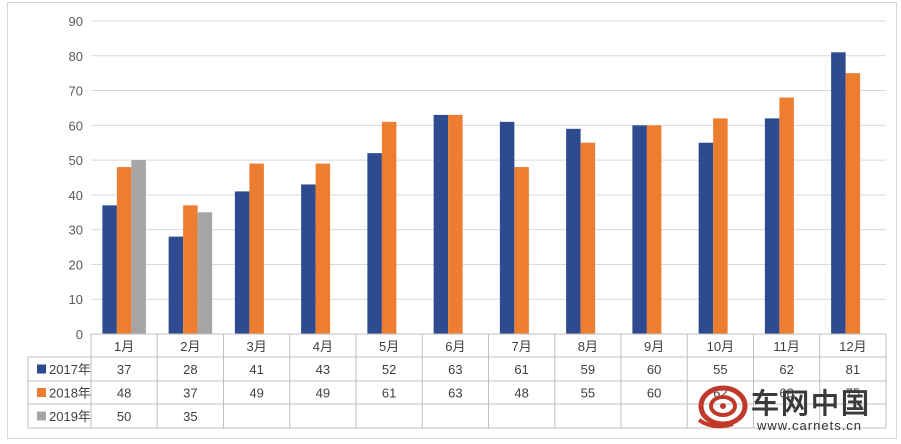 This screenshot has height=444, width=901. Describe the element at coordinates (257, 346) in the screenshot. I see `x-tick-label: 3月` at that location.